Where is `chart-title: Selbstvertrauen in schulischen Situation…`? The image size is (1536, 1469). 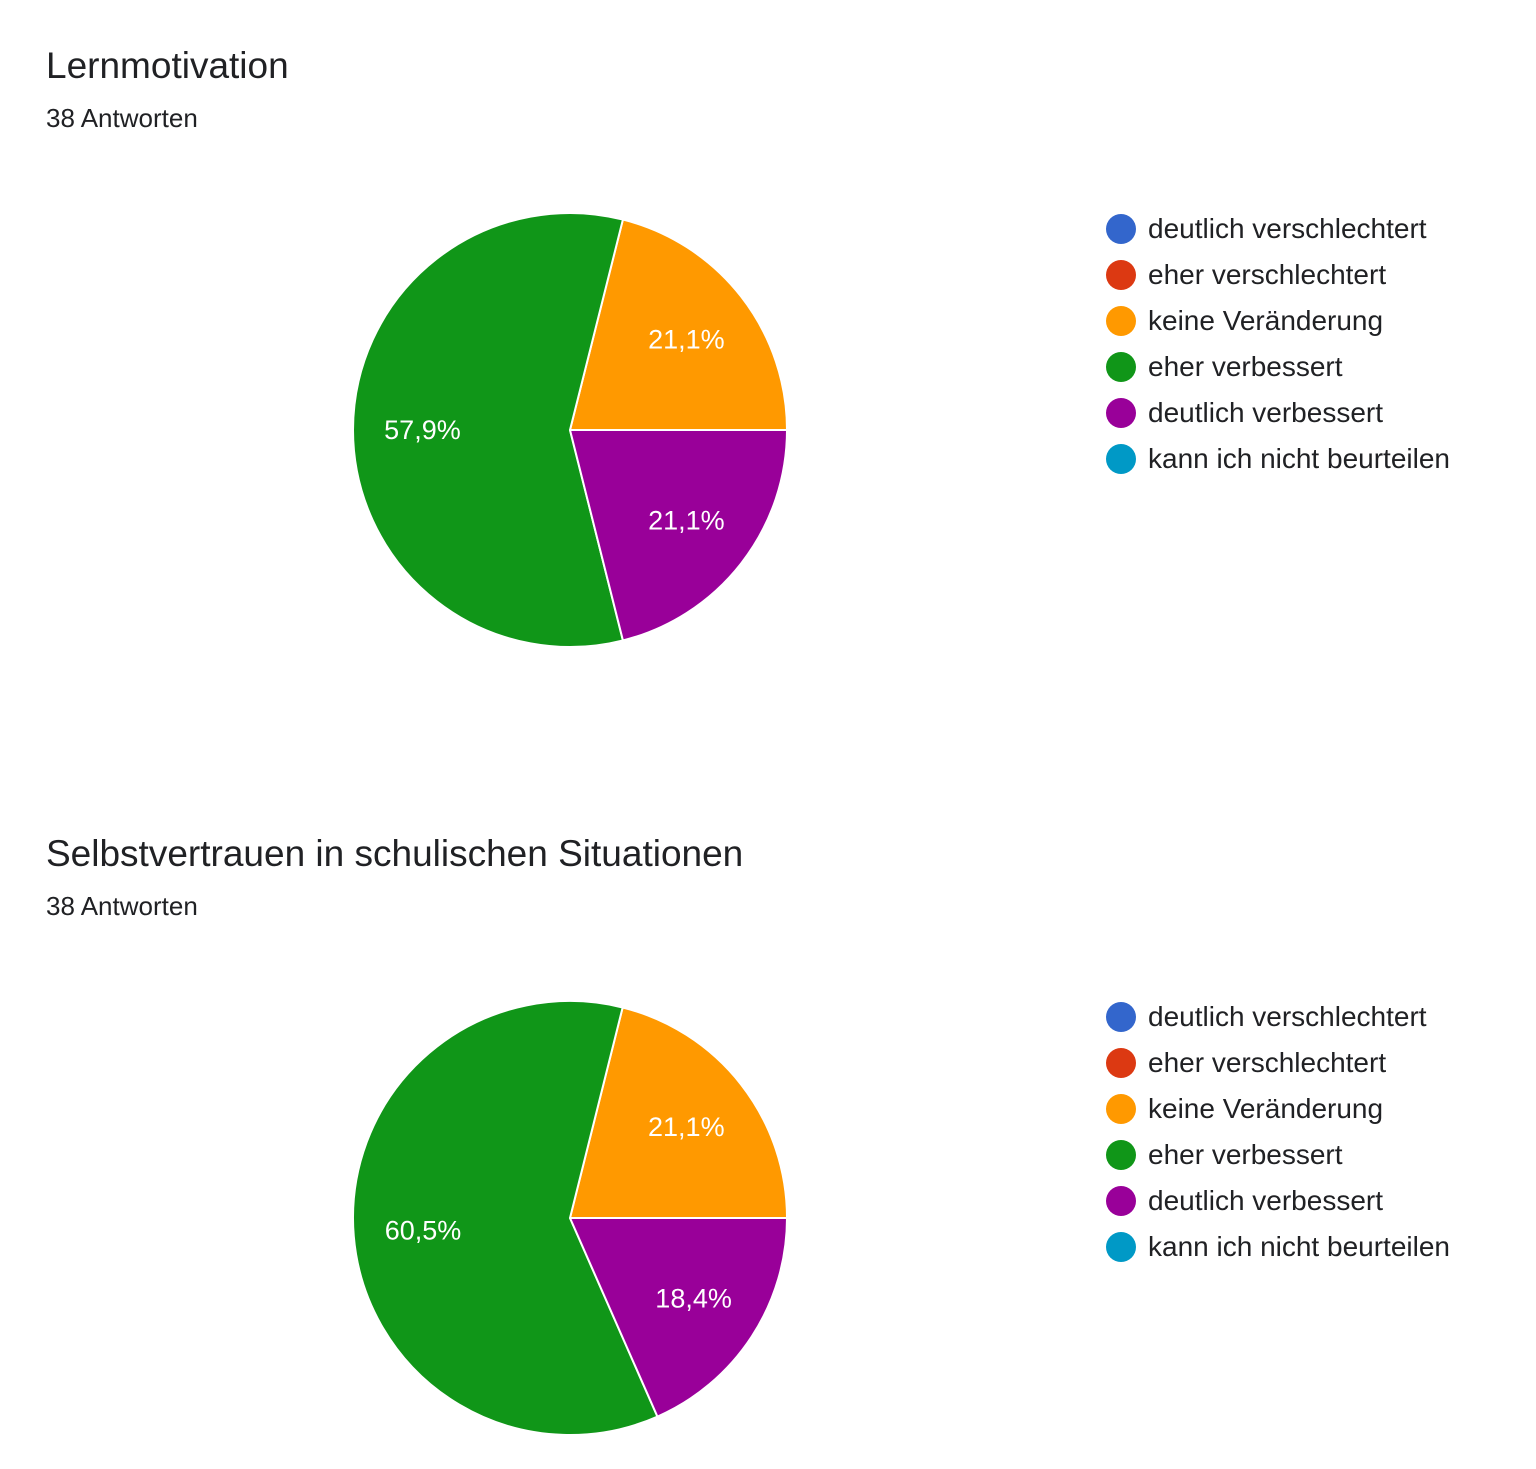
chart-title: Selbstvertrauen in schulischen Situation… is located at coordinates (395, 853).